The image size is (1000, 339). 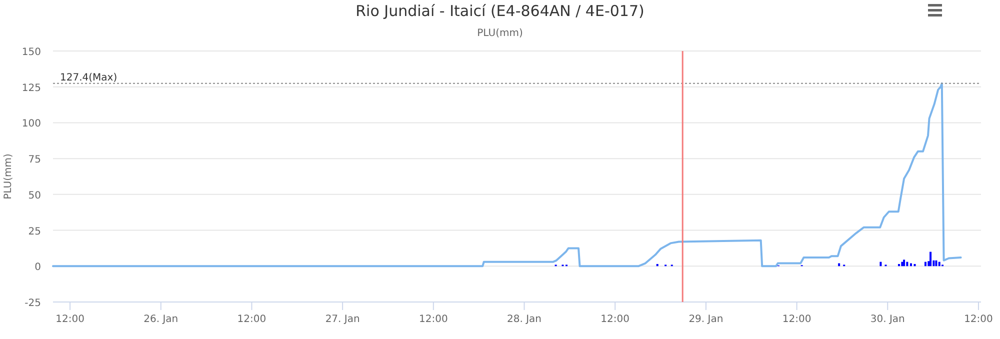 I want to click on y-tick-label: 100, so click(x=31, y=124).